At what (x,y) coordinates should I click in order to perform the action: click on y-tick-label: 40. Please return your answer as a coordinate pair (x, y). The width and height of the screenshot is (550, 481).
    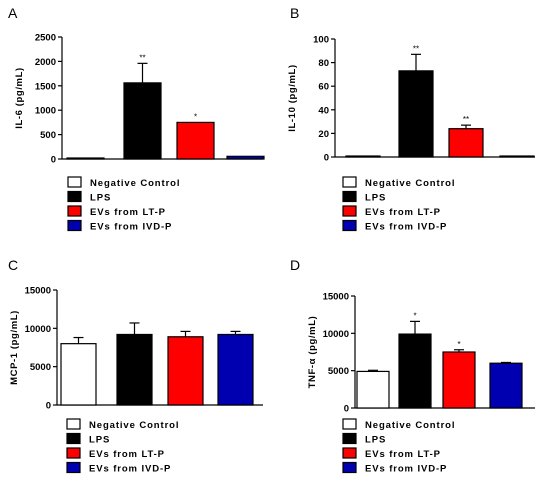
    Looking at the image, I should click on (323, 110).